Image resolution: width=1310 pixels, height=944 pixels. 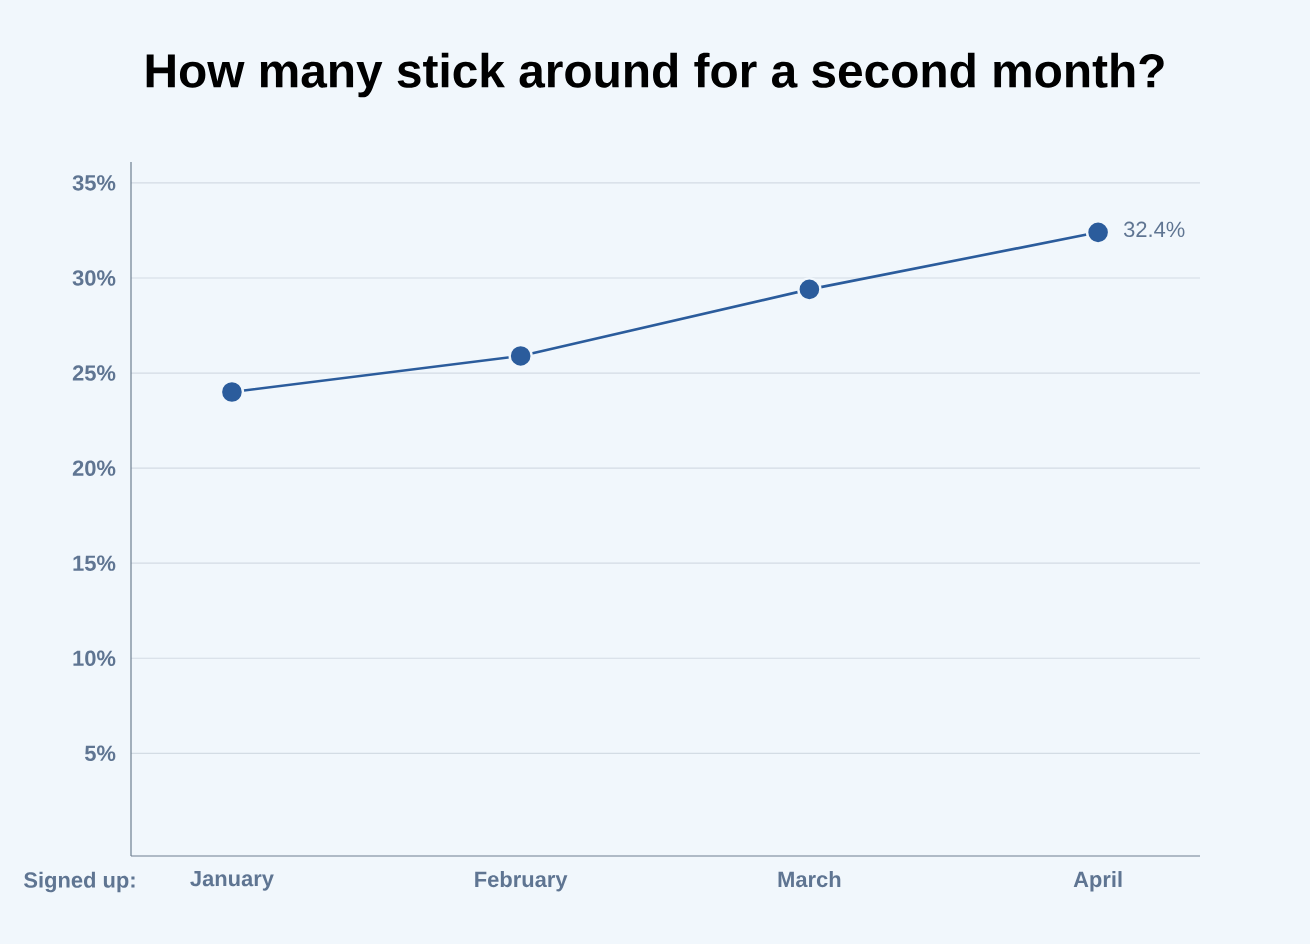 What do you see at coordinates (79, 882) in the screenshot?
I see `x-axis-title: Signed up:` at bounding box center [79, 882].